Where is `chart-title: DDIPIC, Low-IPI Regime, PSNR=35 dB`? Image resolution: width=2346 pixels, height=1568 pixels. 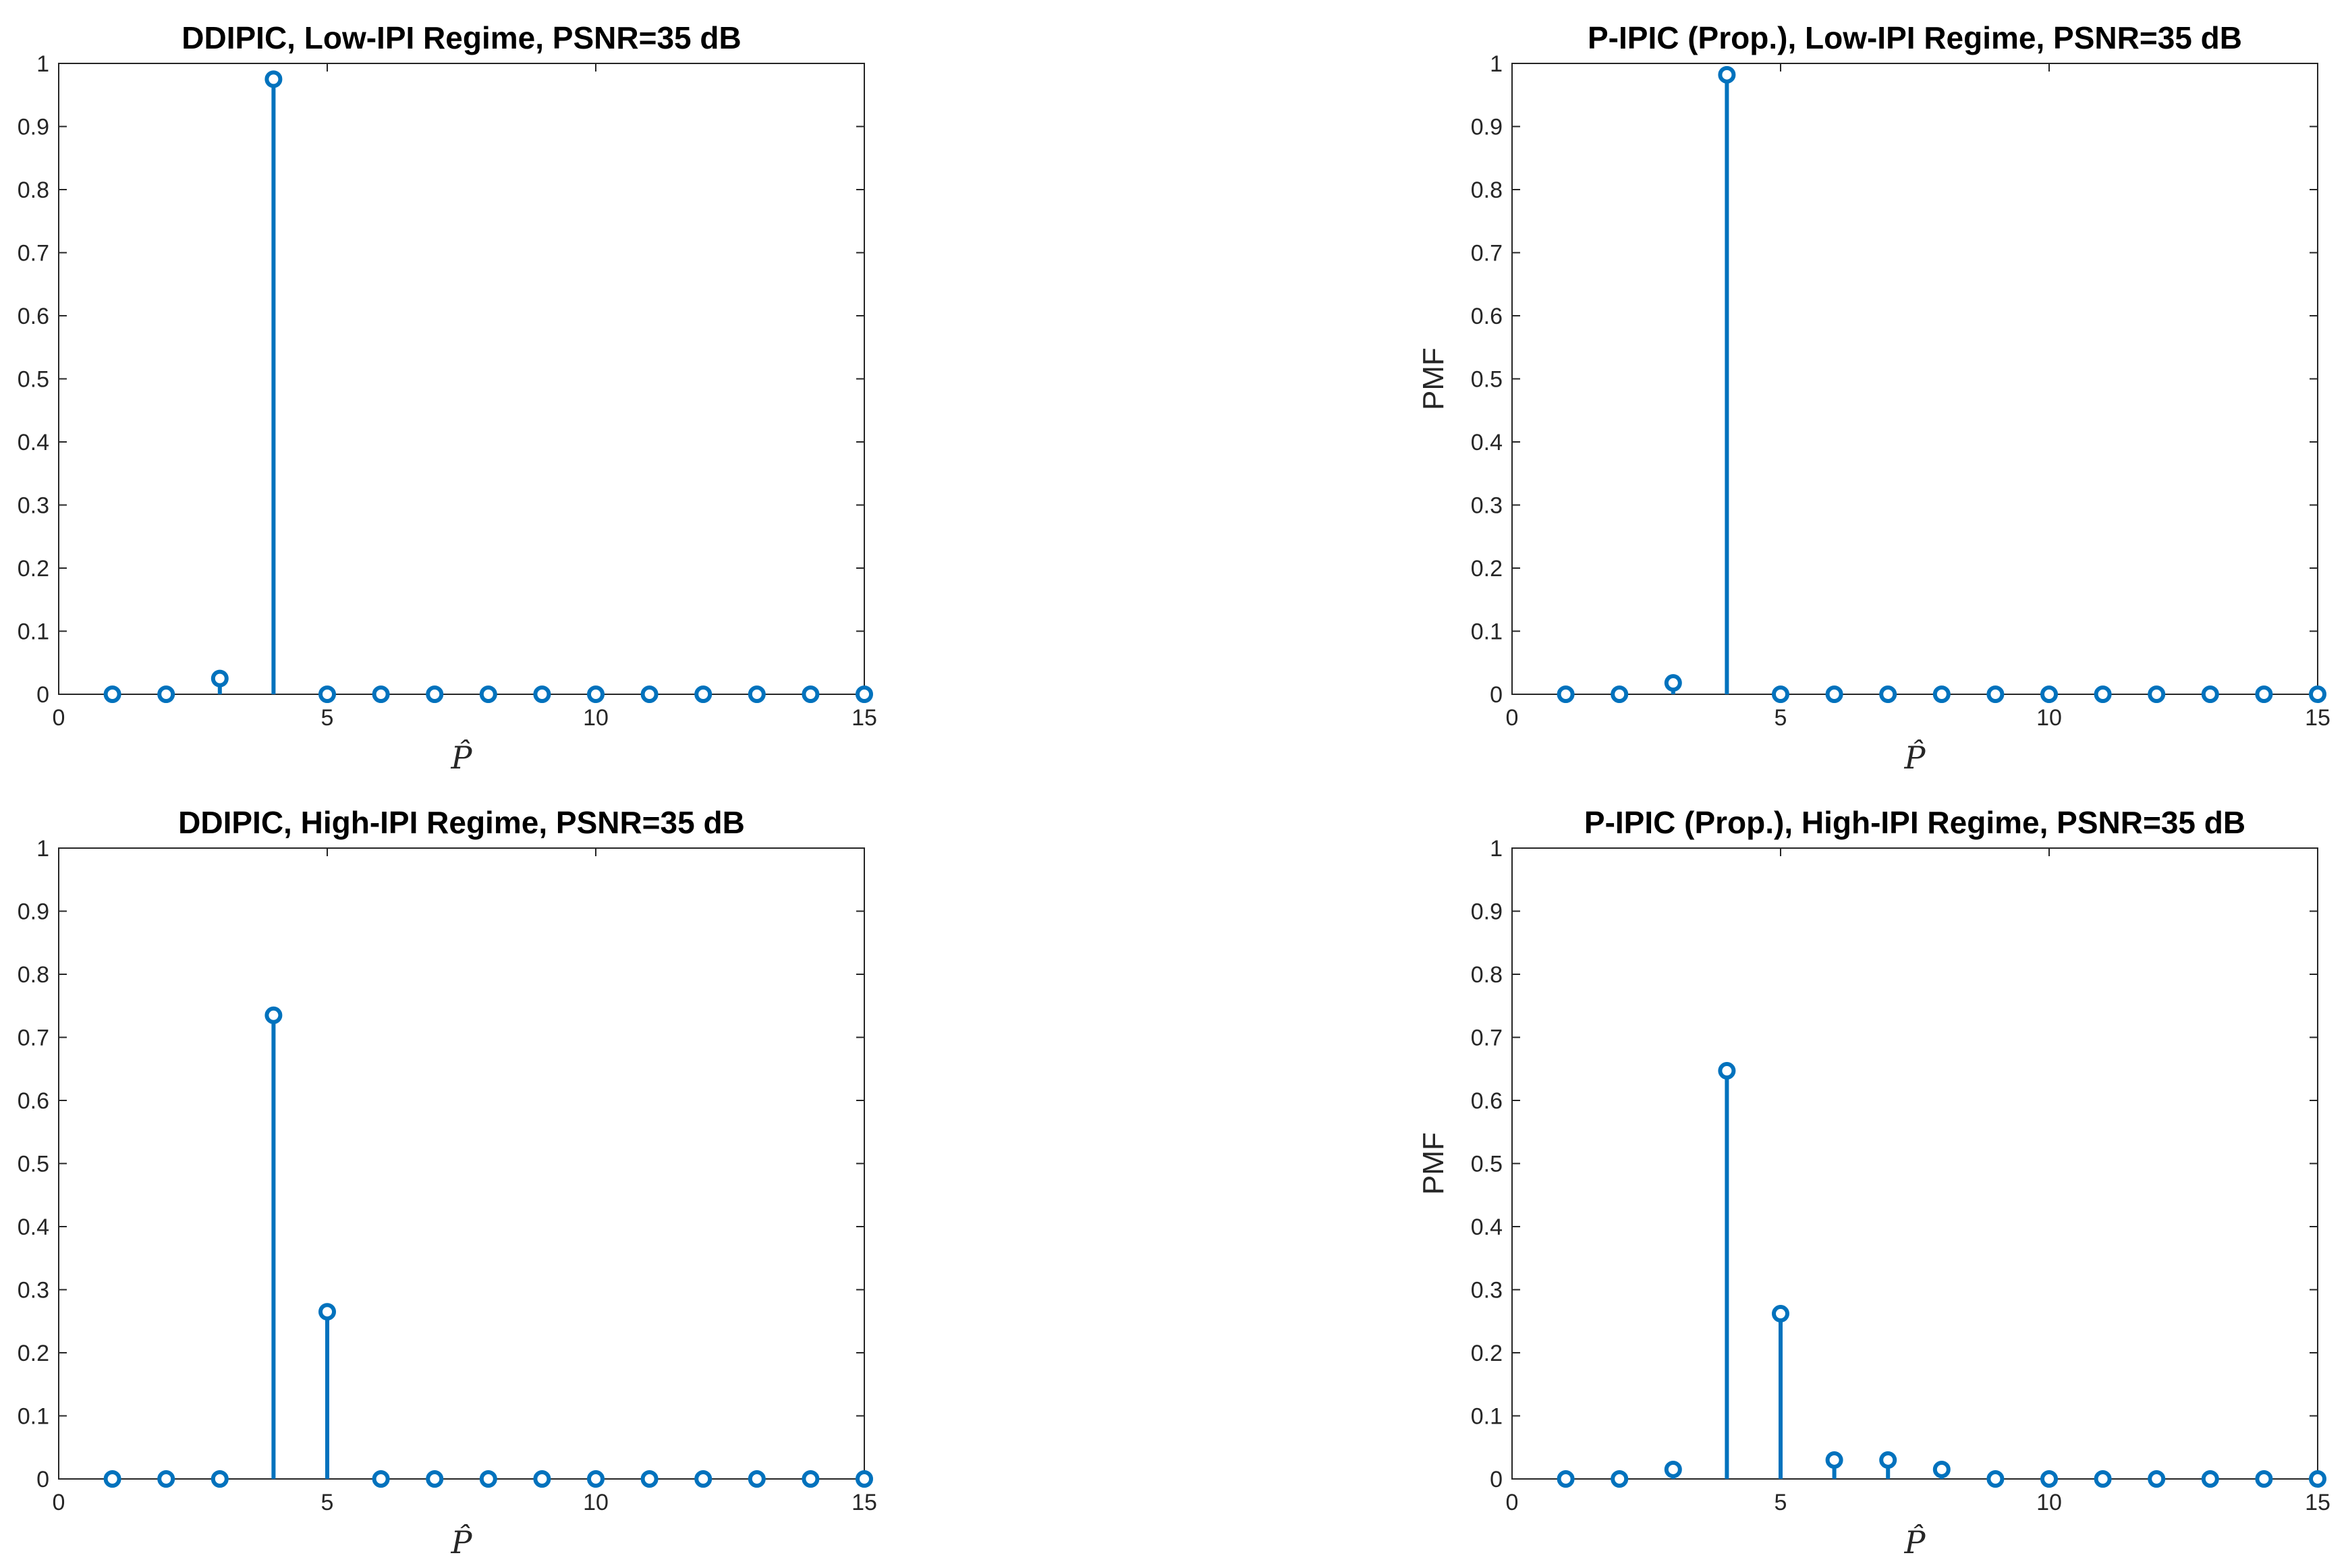
chart-title: DDIPIC, Low-IPI Regime, PSNR=35 dB is located at coordinates (461, 37).